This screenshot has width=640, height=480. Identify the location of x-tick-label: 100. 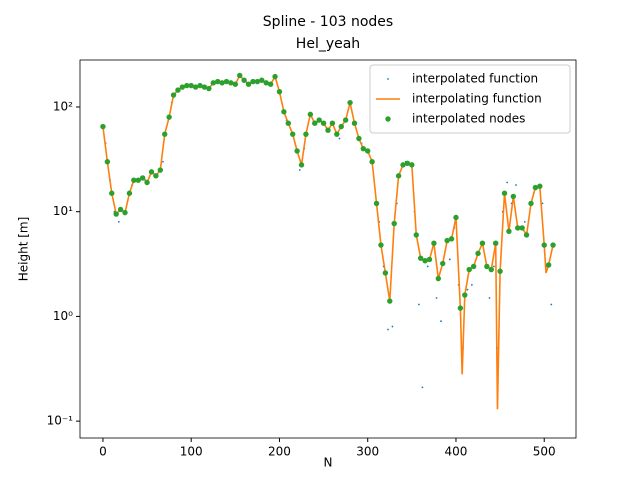
(191, 452).